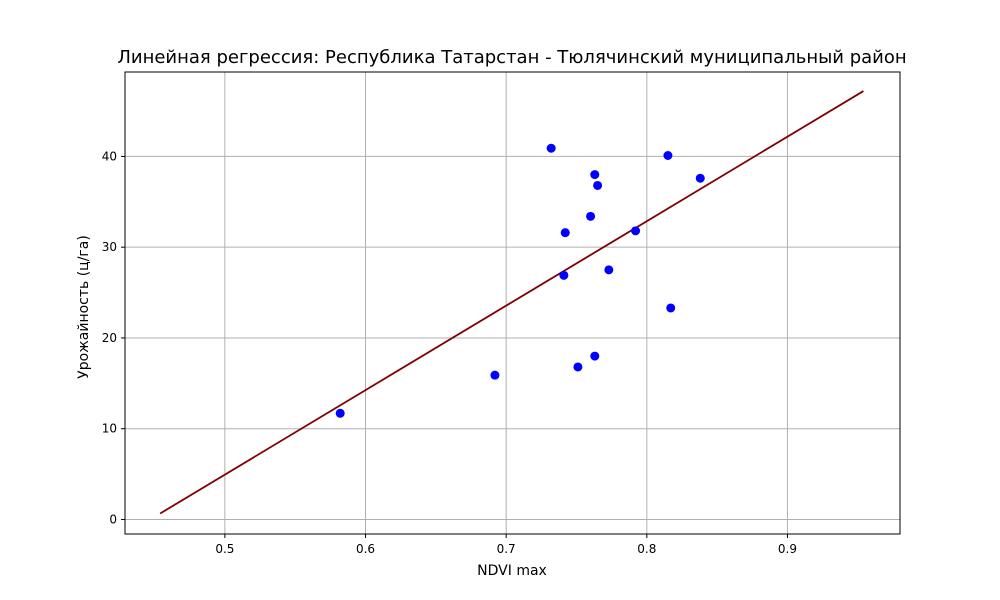 The image size is (1000, 600). I want to click on x-axis-ticks: 0.5 0.6 0.7 0.8 0.9, so click(506, 545).